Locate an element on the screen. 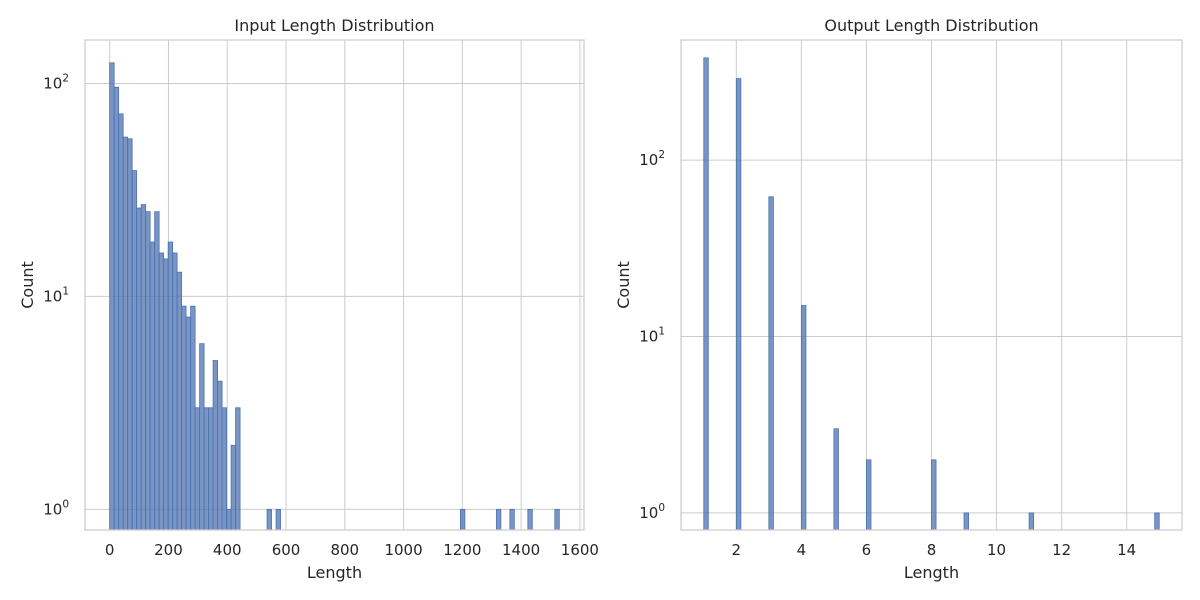  output-x-tick-label: 12 is located at coordinates (1061, 550).